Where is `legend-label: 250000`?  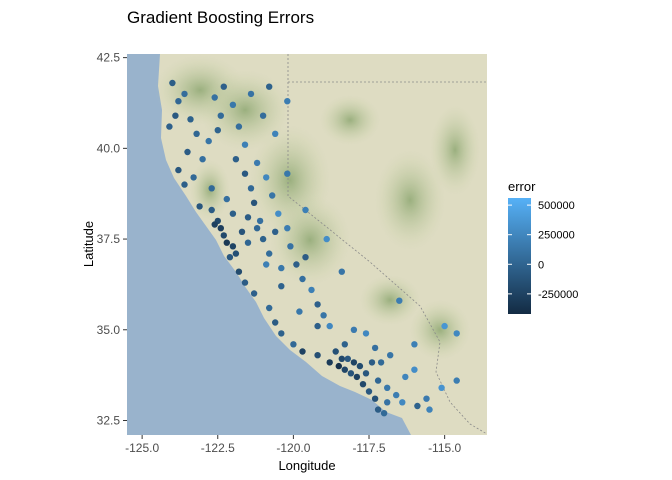 legend-label: 250000 is located at coordinates (556, 236).